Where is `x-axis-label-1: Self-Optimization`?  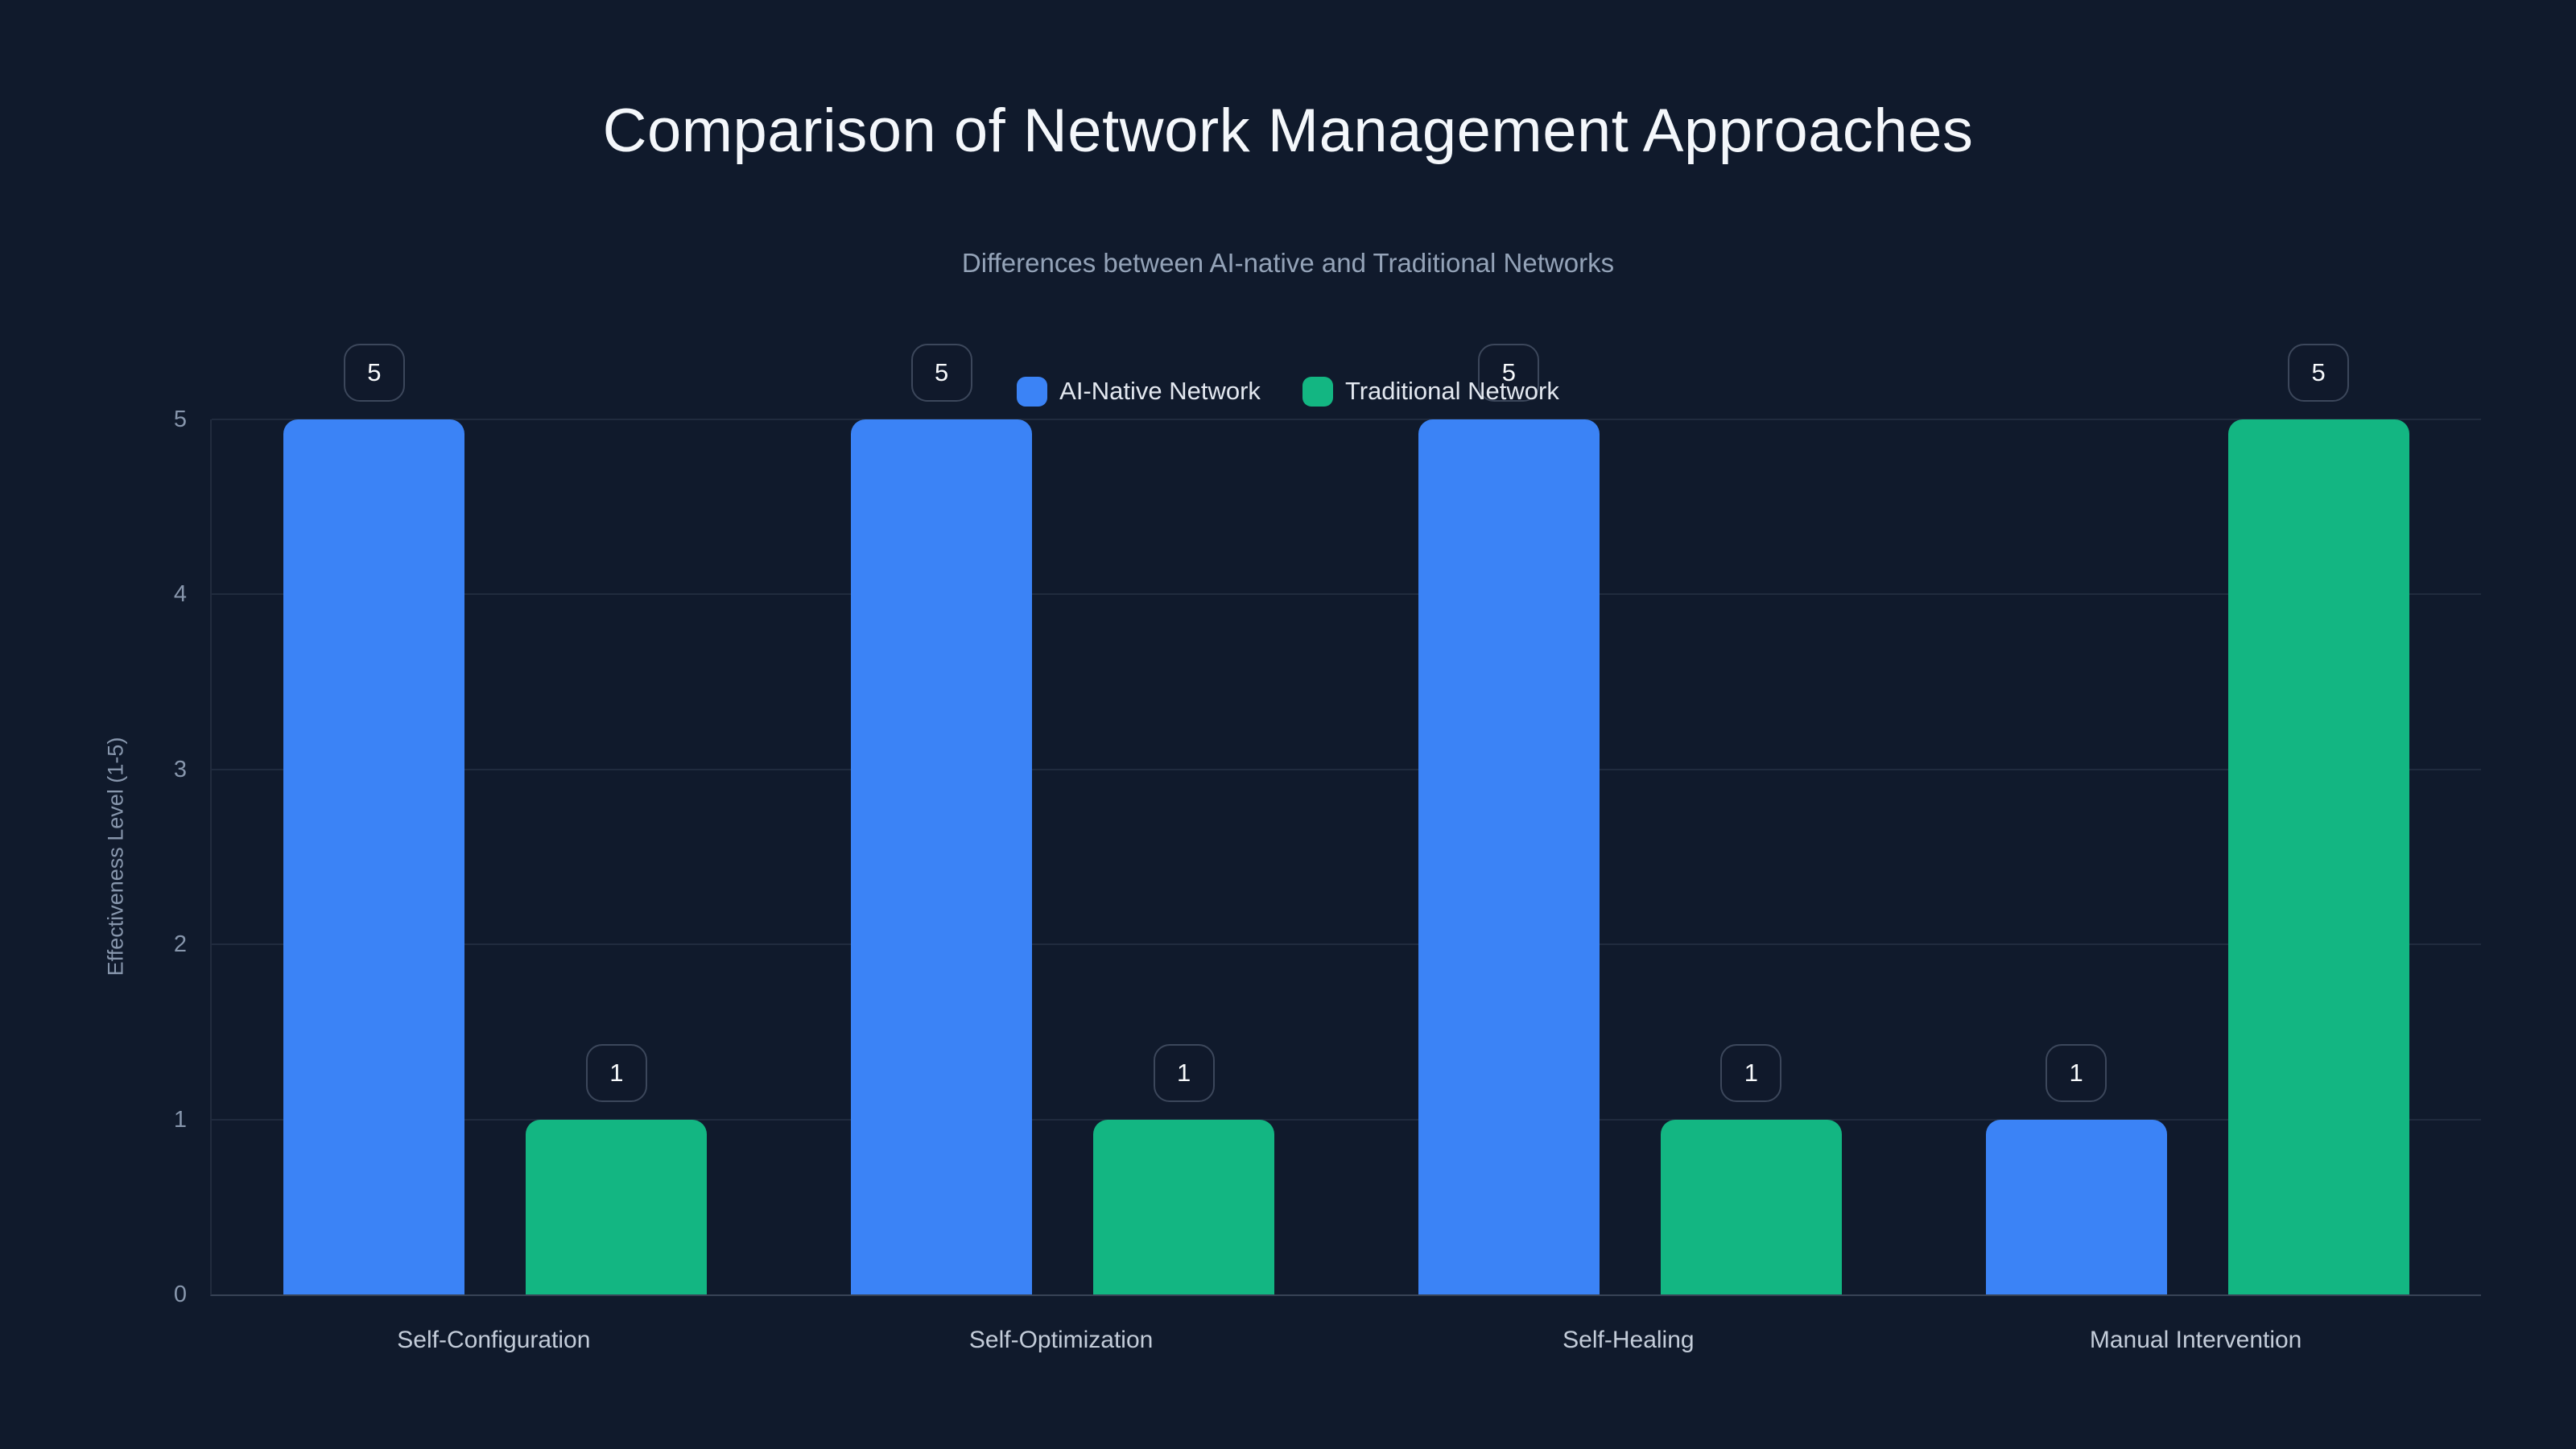 x-axis-label-1: Self-Optimization is located at coordinates (1061, 1340).